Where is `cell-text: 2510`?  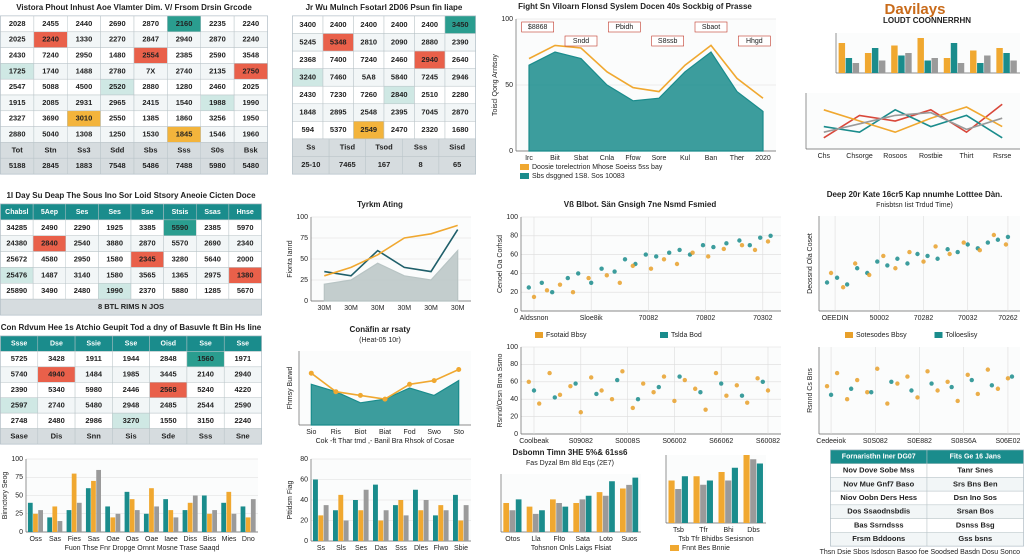
cell-text: 2510 is located at coordinates (429, 94).